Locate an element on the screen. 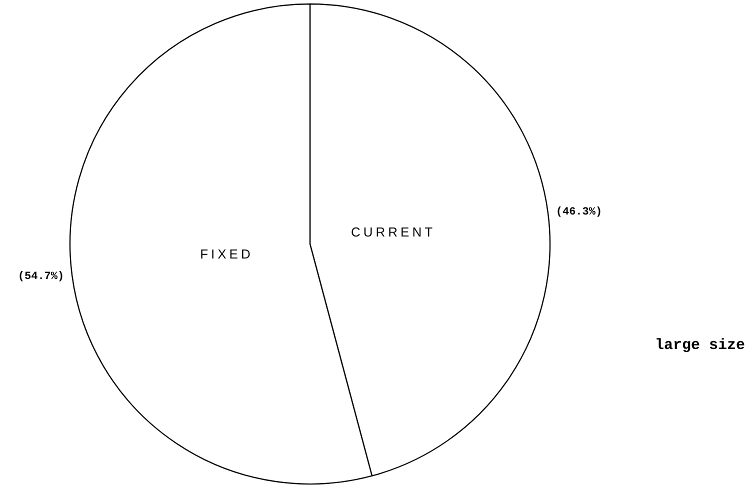 The height and width of the screenshot is (495, 753). data-label: (46.3%) is located at coordinates (579, 212).